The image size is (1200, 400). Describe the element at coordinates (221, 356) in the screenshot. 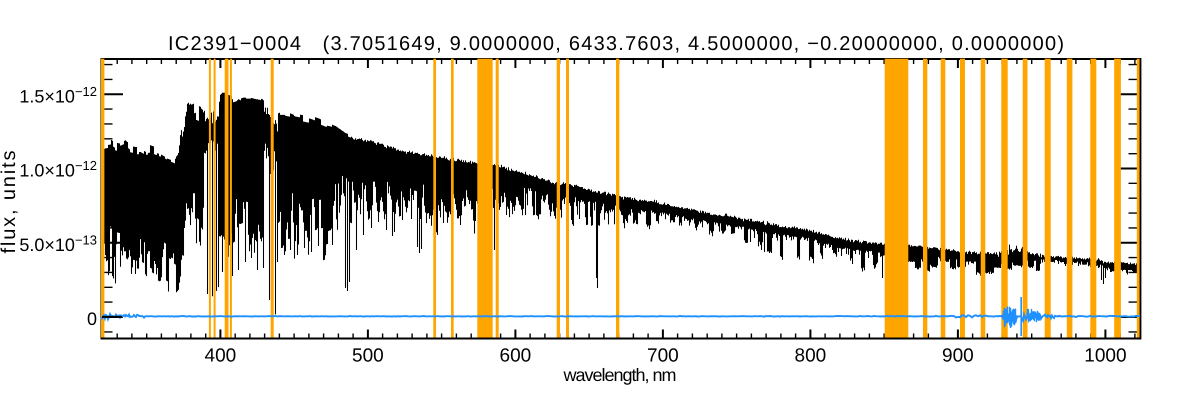

I see `svg-text: 400` at that location.